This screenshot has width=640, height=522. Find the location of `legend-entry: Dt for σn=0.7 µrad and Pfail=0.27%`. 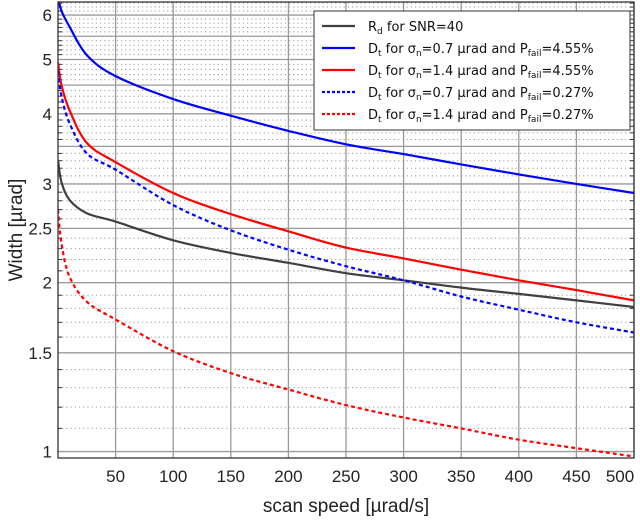

legend-entry: Dt for σn=0.7 µrad and Pfail=0.27% is located at coordinates (481, 94).